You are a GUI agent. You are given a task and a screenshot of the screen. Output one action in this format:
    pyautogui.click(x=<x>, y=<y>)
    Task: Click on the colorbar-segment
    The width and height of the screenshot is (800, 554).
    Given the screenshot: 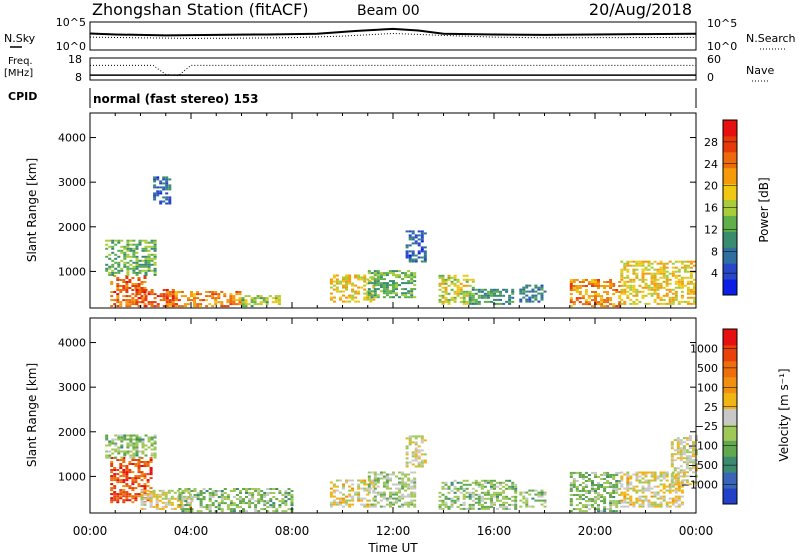 What is the action you would take?
    pyautogui.click(x=730, y=287)
    